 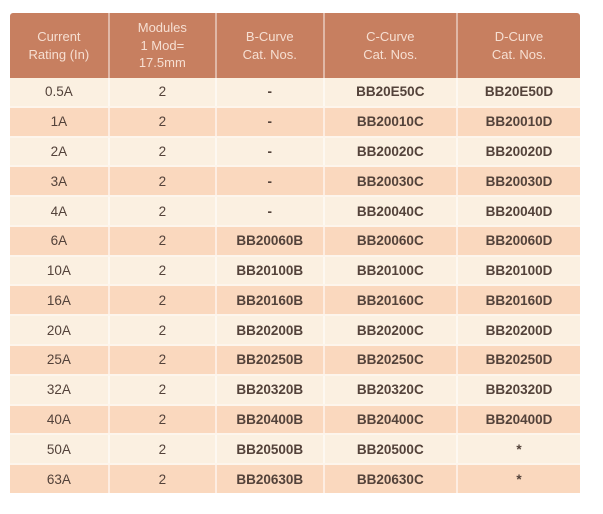 I want to click on table-row: 4A 2 - BB20040C BB20040D, so click(x=295, y=212).